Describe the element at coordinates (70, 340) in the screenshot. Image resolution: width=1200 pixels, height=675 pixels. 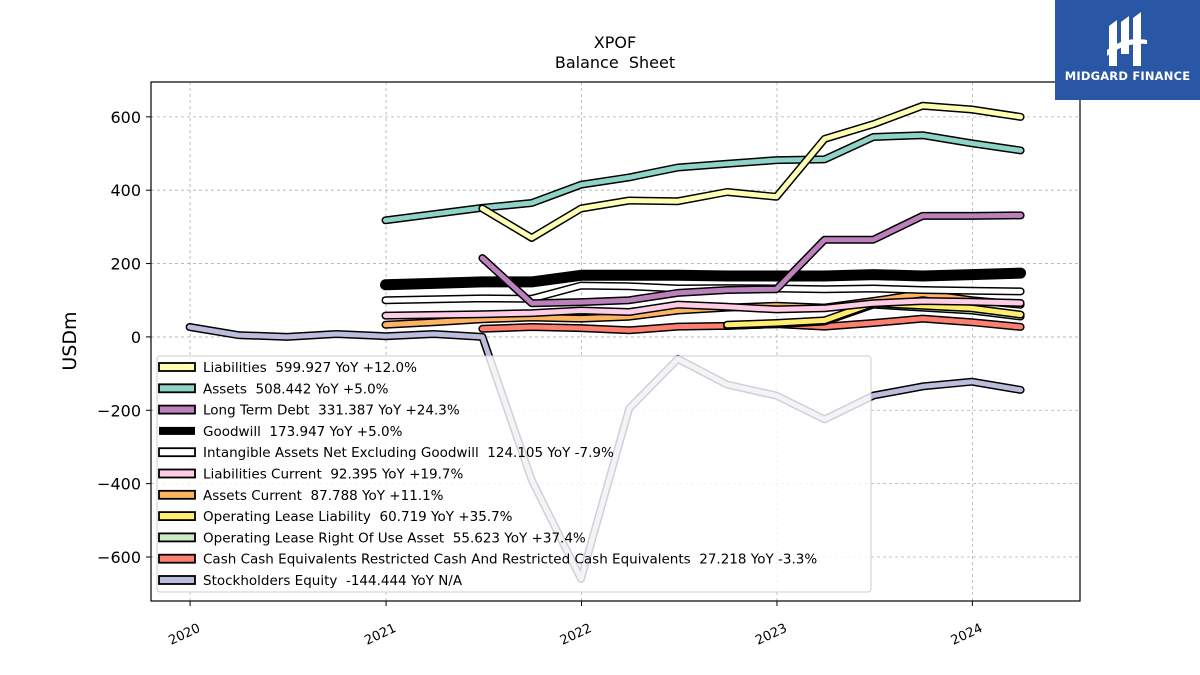
I see `y-axis-label: USDm` at that location.